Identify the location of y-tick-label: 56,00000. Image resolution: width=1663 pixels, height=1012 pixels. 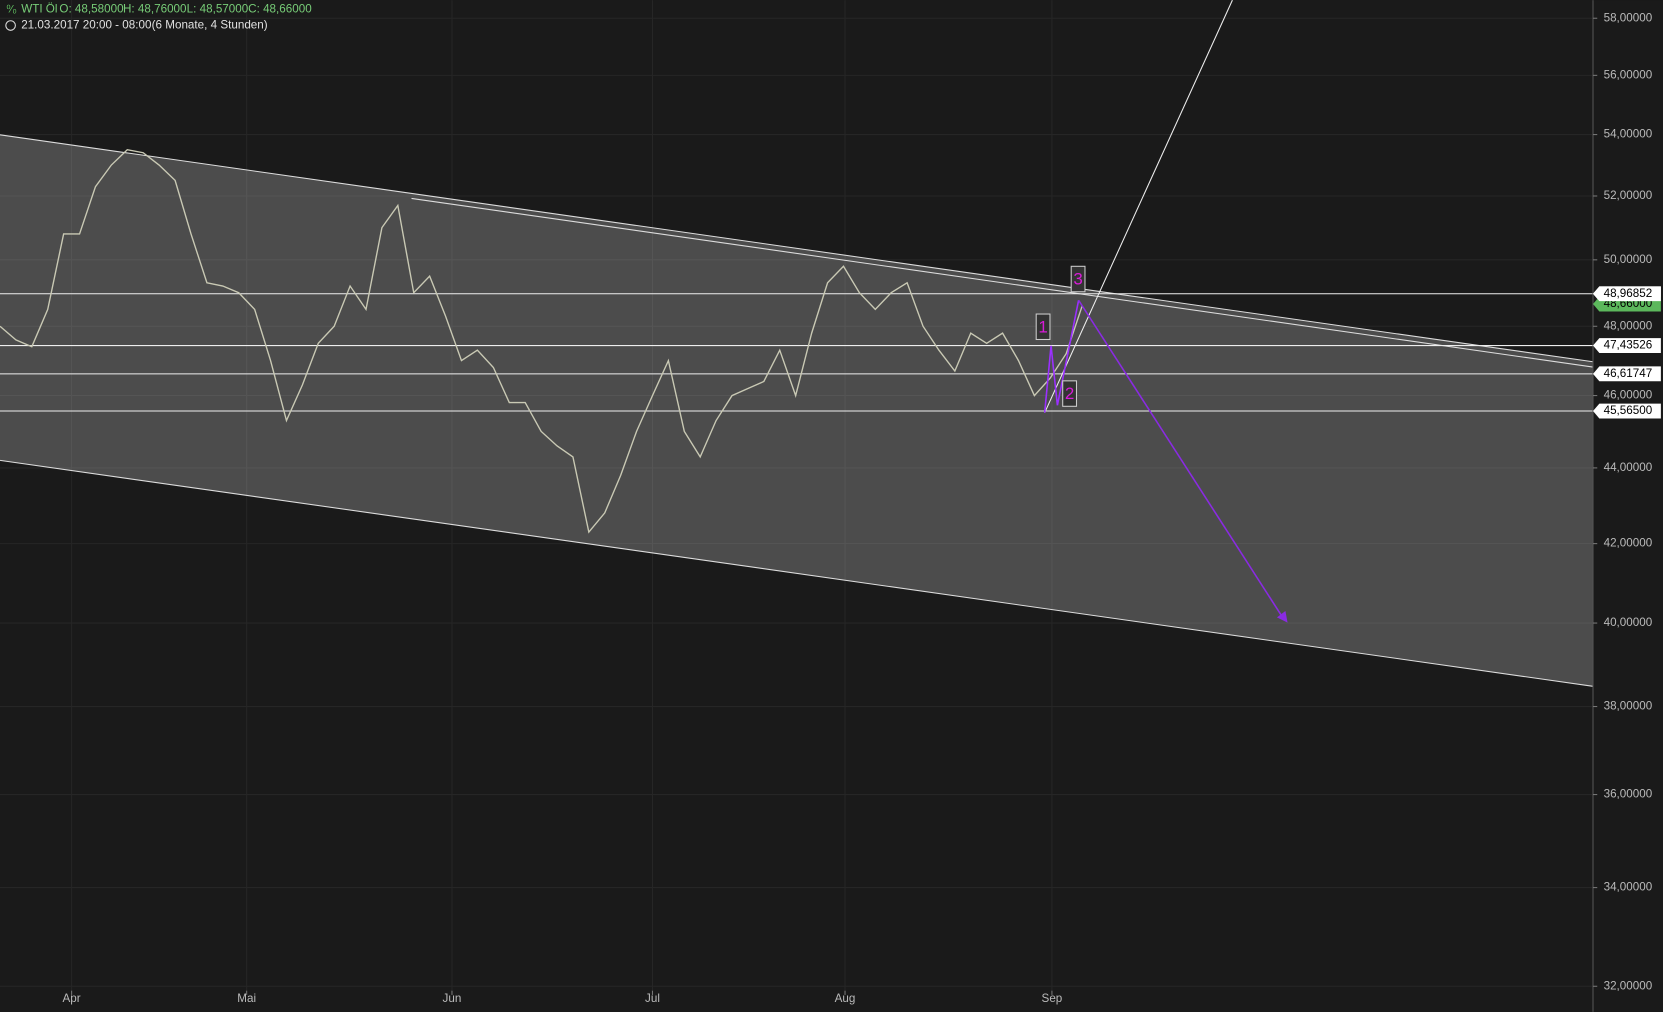
(1628, 74).